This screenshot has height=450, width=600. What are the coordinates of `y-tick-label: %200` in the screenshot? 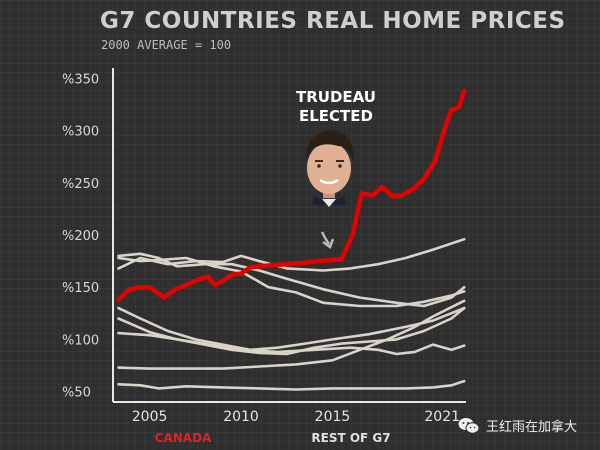 It's located at (80, 236).